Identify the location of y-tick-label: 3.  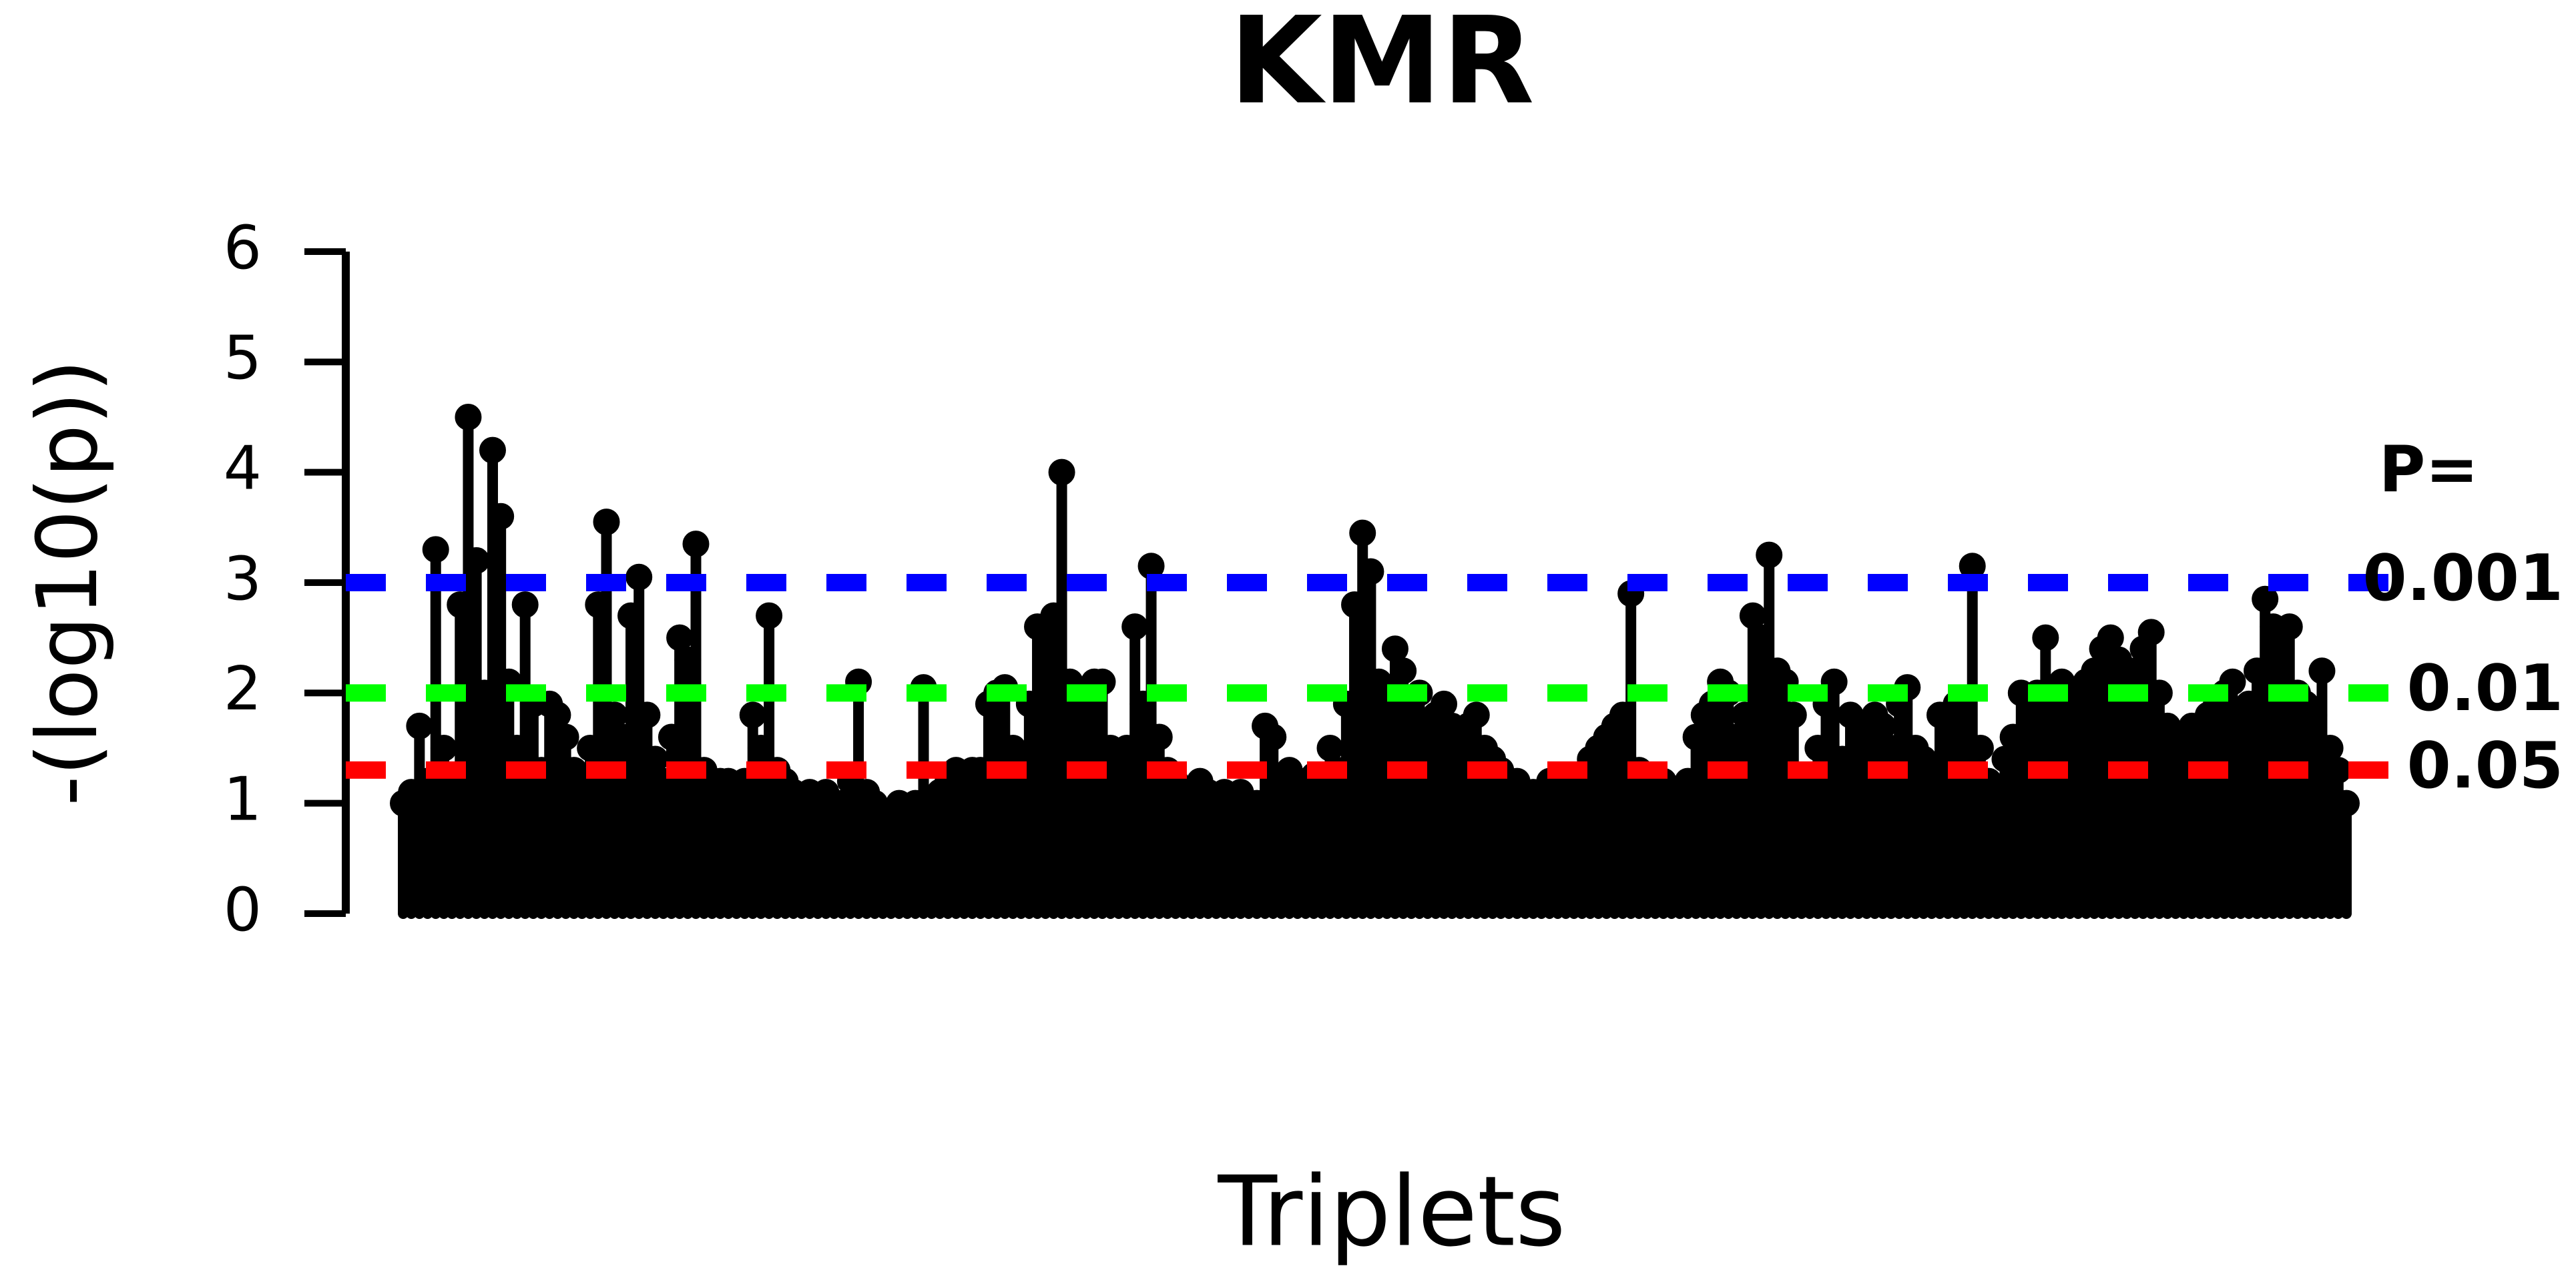
(243, 579).